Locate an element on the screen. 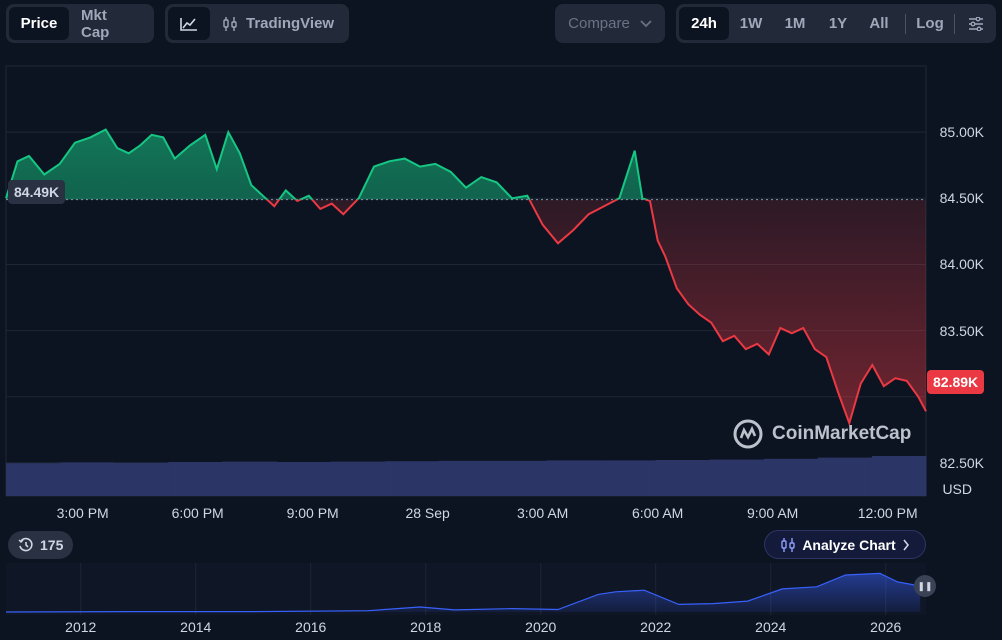 The width and height of the screenshot is (1002, 640). volume-bars is located at coordinates (466, 476).